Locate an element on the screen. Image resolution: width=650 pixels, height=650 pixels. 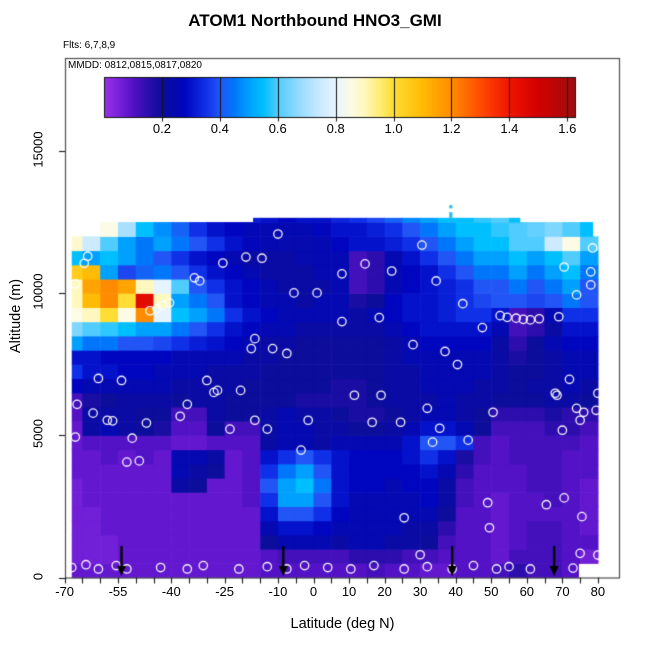
x-tick-label: 40 is located at coordinates (455, 591).